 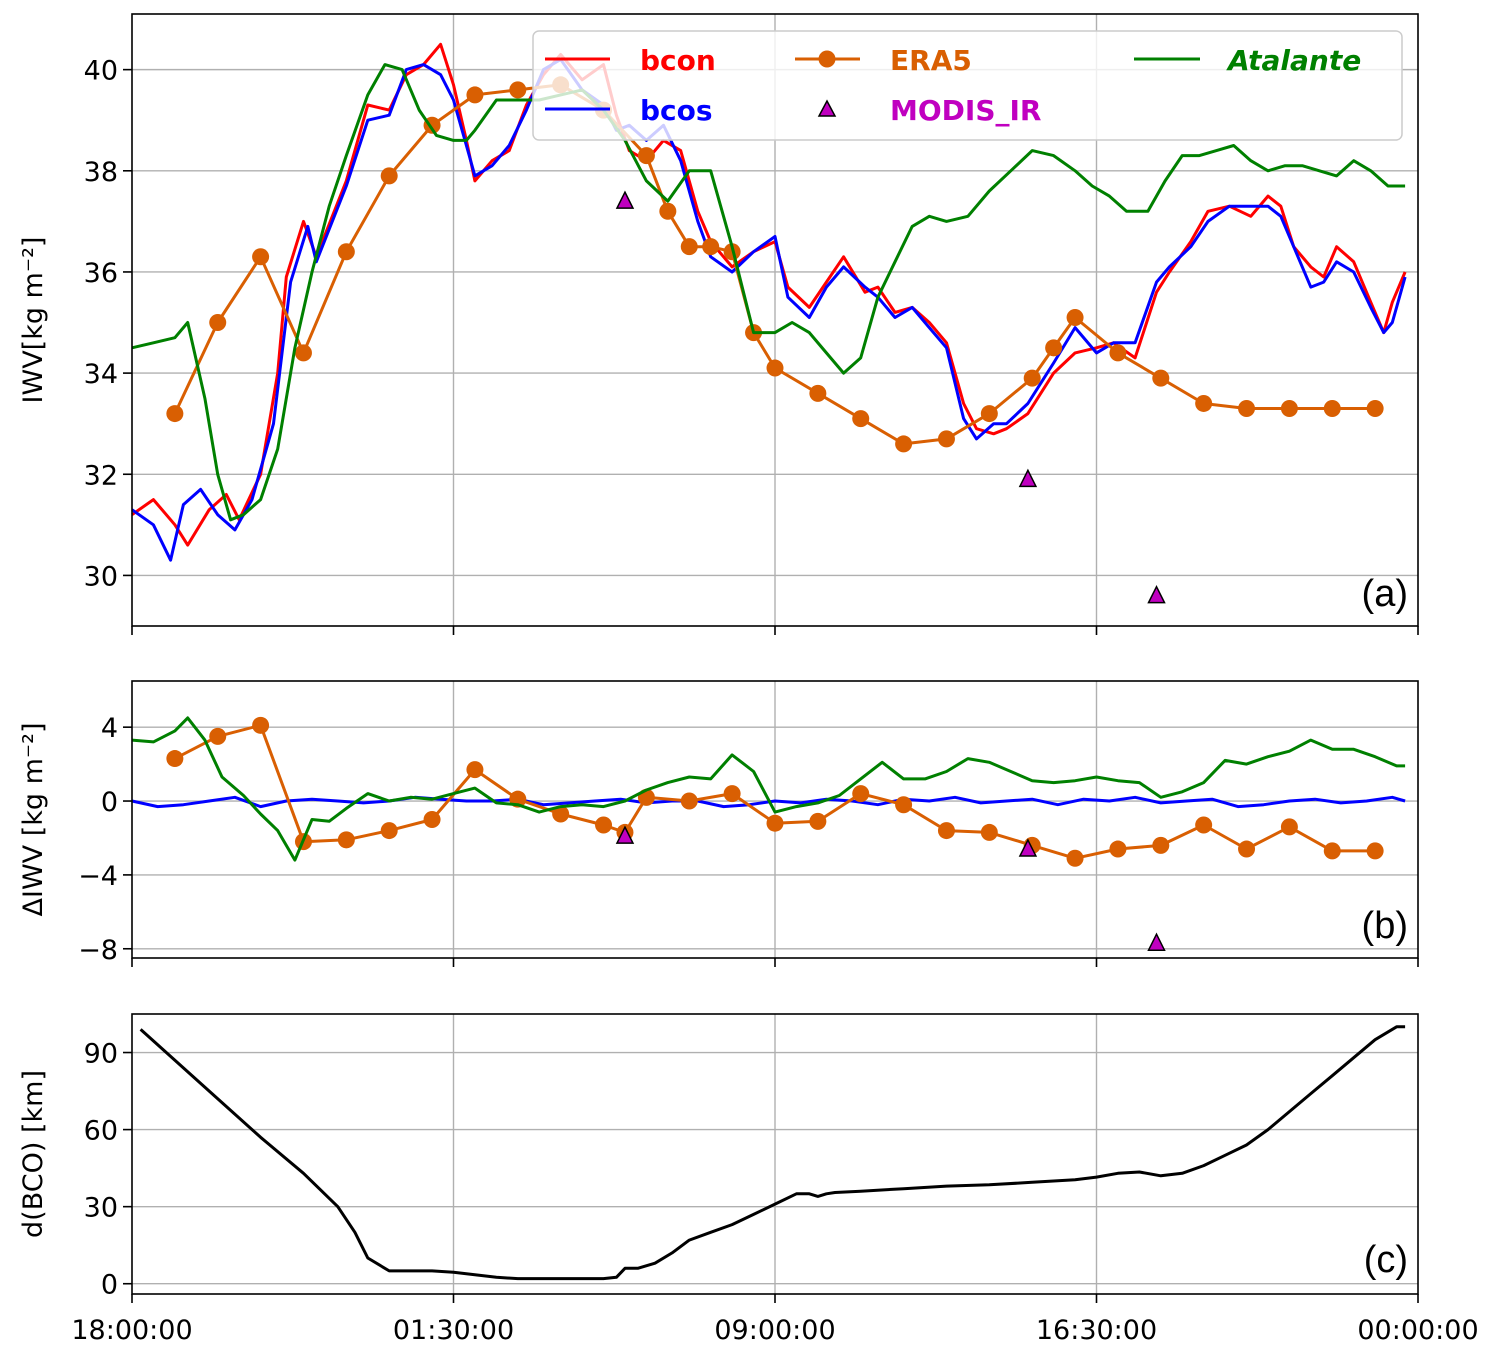 I want to click on y-tick-label: 36, so click(x=101, y=273).